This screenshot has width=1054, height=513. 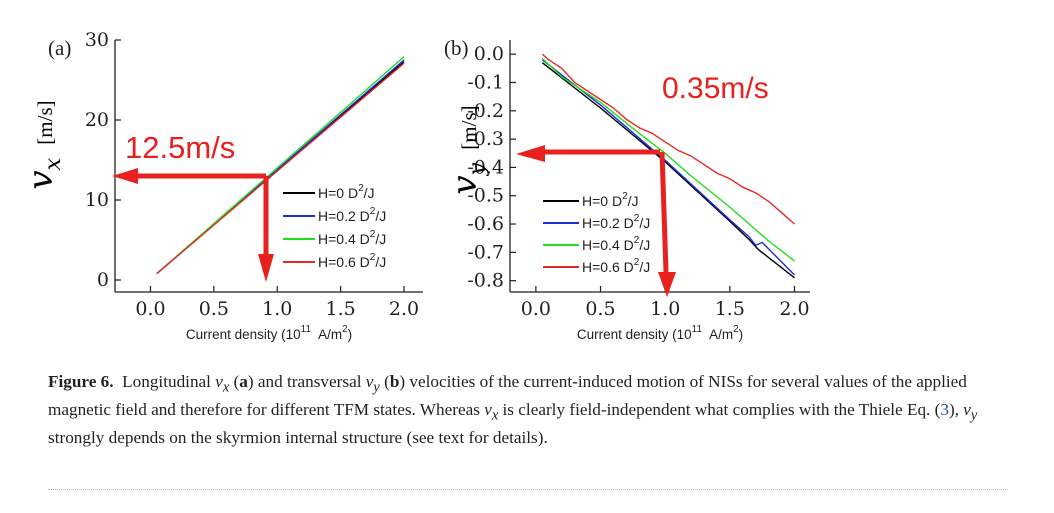 What do you see at coordinates (226, 387) in the screenshot?
I see `caption-vx-sub: x` at bounding box center [226, 387].